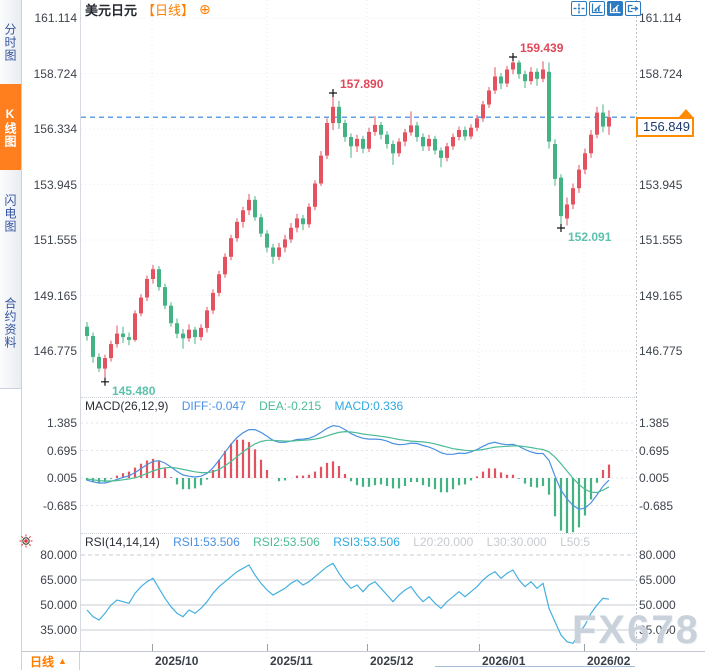 The width and height of the screenshot is (705, 670). I want to click on rsi-axis-label-right: 50.000, so click(657, 605).